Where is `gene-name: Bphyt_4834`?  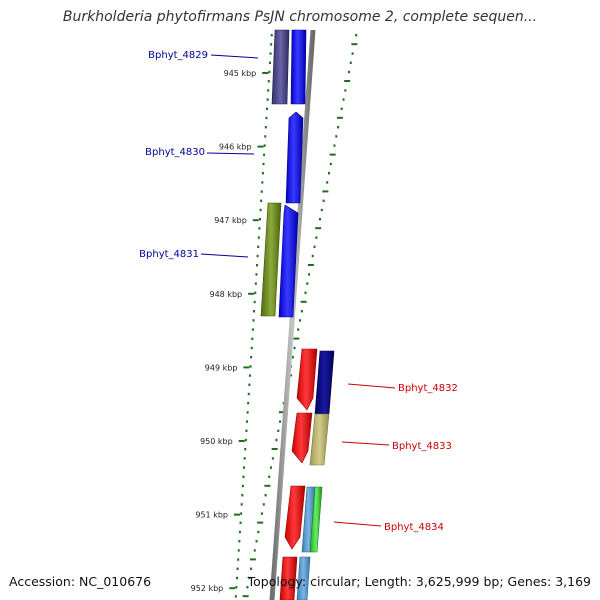
gene-name: Bphyt_4834 is located at coordinates (414, 527).